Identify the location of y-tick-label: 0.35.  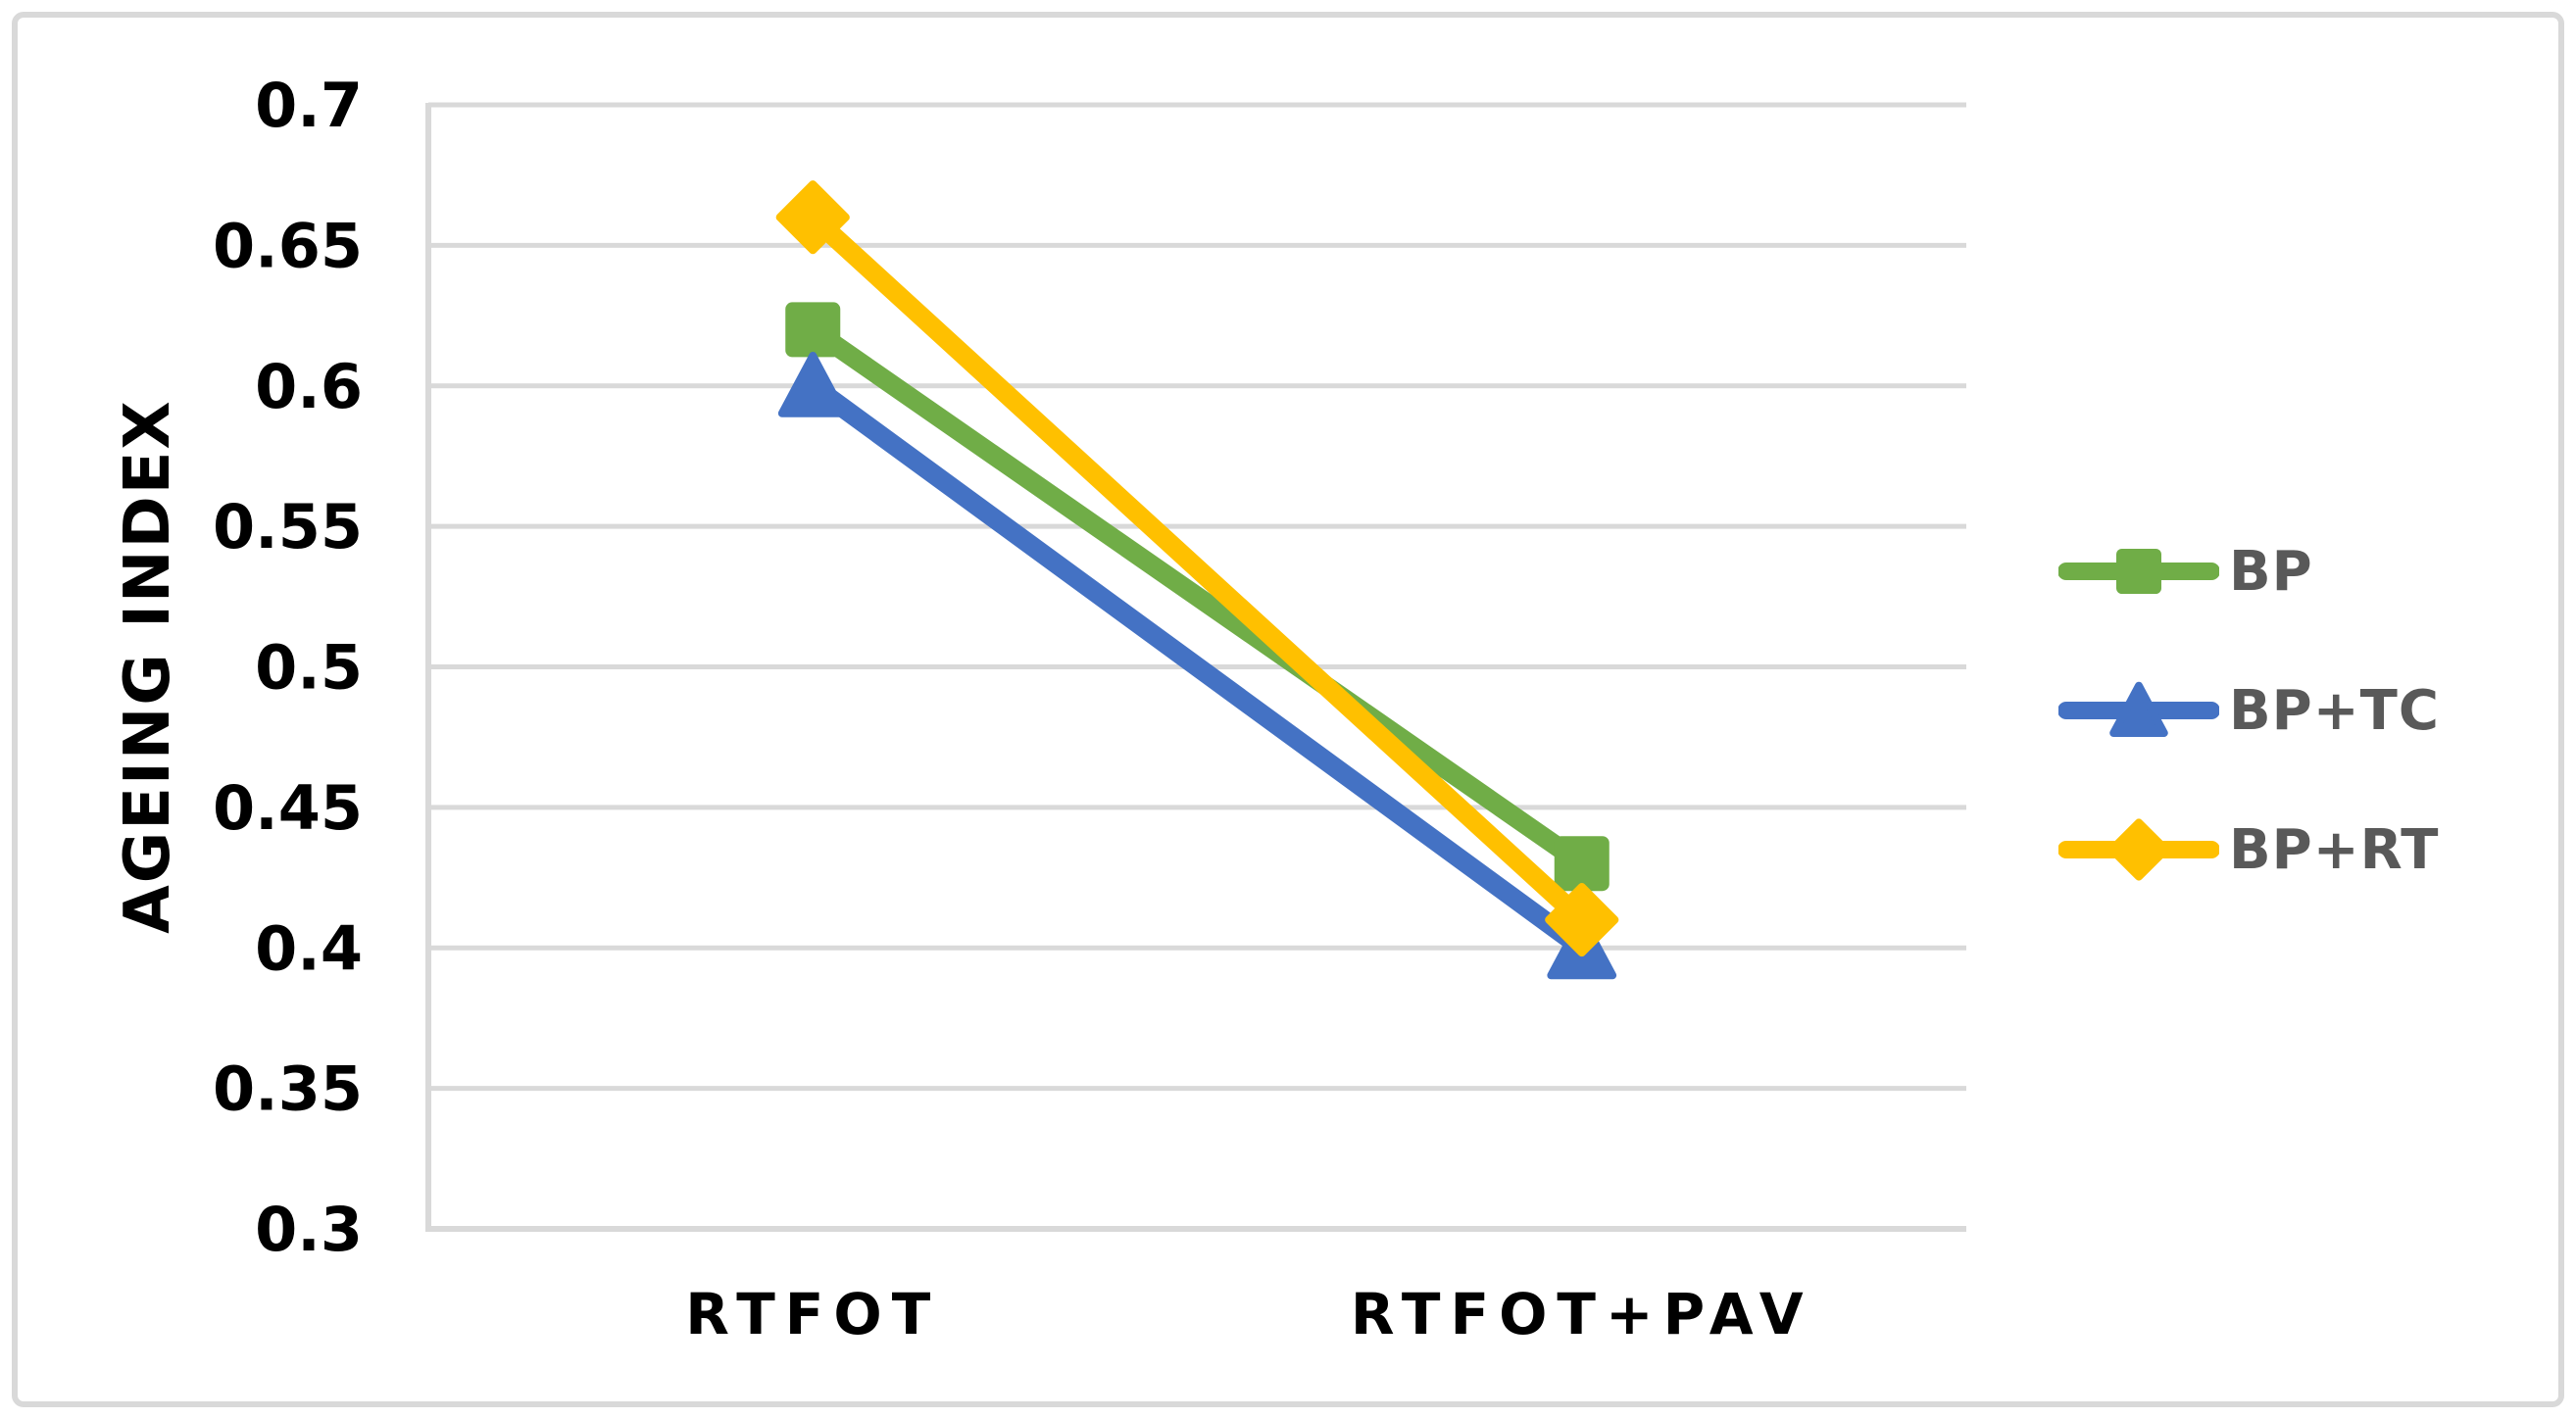
(288, 1089).